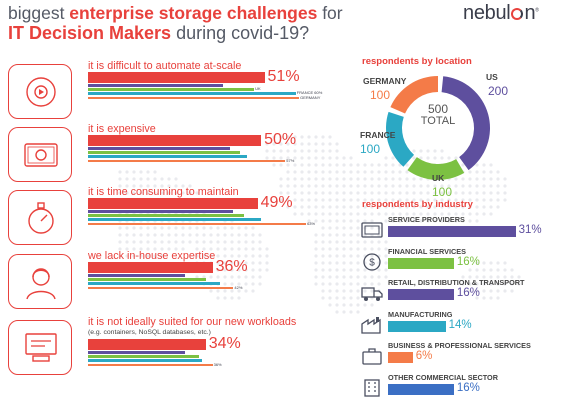 This screenshot has height=403, width=566. I want to click on nebulon-logo: nebul n®, so click(501, 13).